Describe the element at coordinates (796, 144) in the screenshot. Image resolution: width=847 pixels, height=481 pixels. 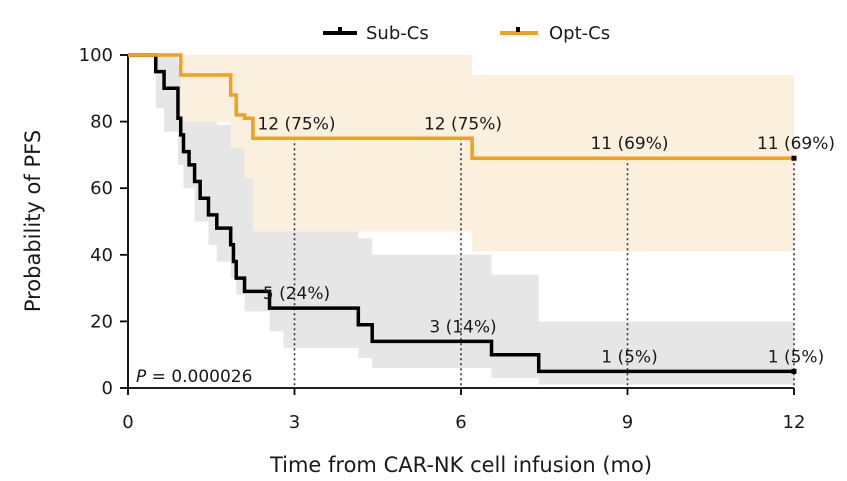
I see `annotation-opt-cs-month-12: 11 (69%)` at that location.